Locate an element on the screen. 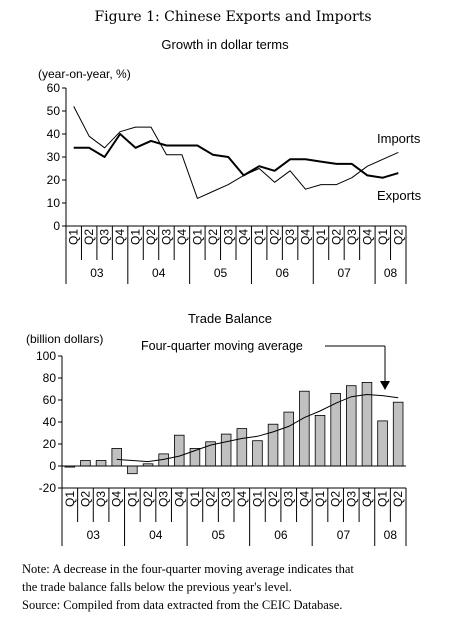 Image resolution: width=466 pixels, height=630 pixels. chart2-x-year-label: 04 is located at coordinates (156, 535).